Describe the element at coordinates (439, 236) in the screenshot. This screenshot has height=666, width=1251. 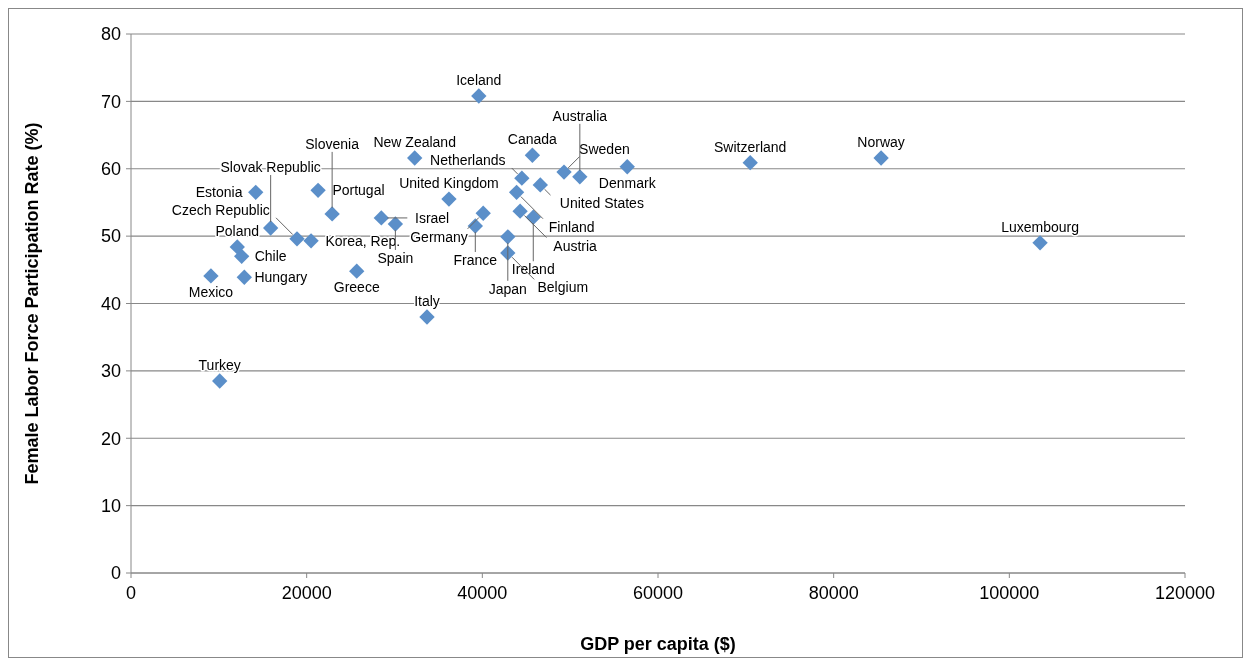
I see `annotation: Germany` at that location.